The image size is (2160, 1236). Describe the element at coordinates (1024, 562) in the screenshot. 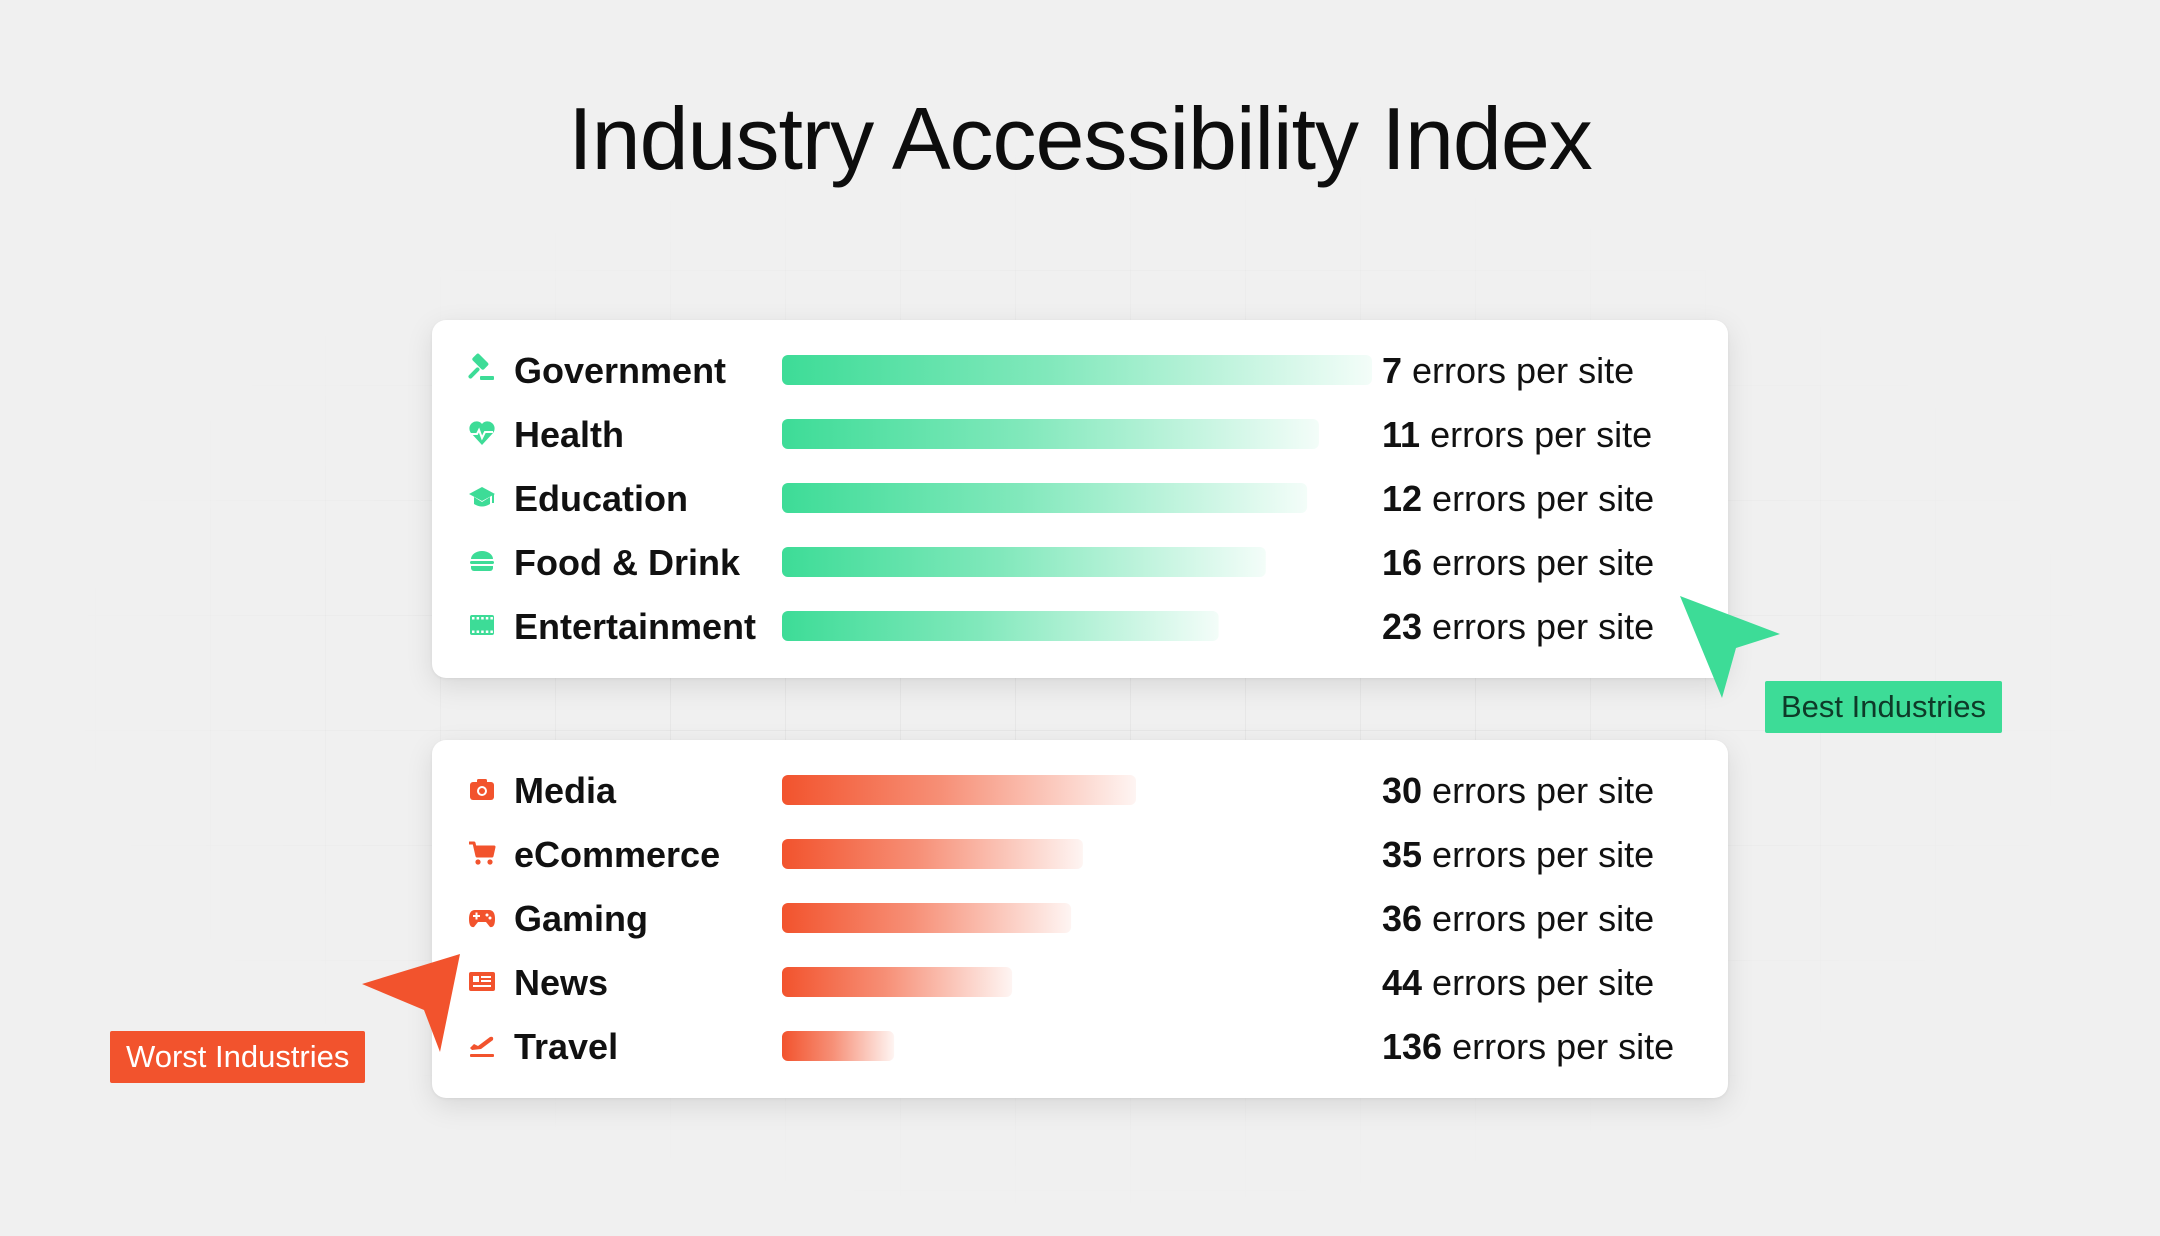

I see `bar-food-drink` at that location.